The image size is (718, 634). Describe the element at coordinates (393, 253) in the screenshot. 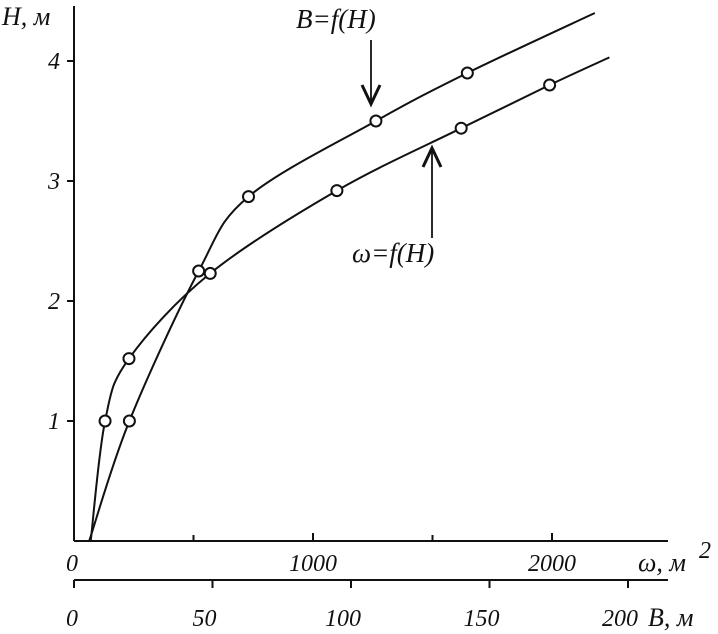

I see `omega-curve-label: ω=f(H)` at that location.